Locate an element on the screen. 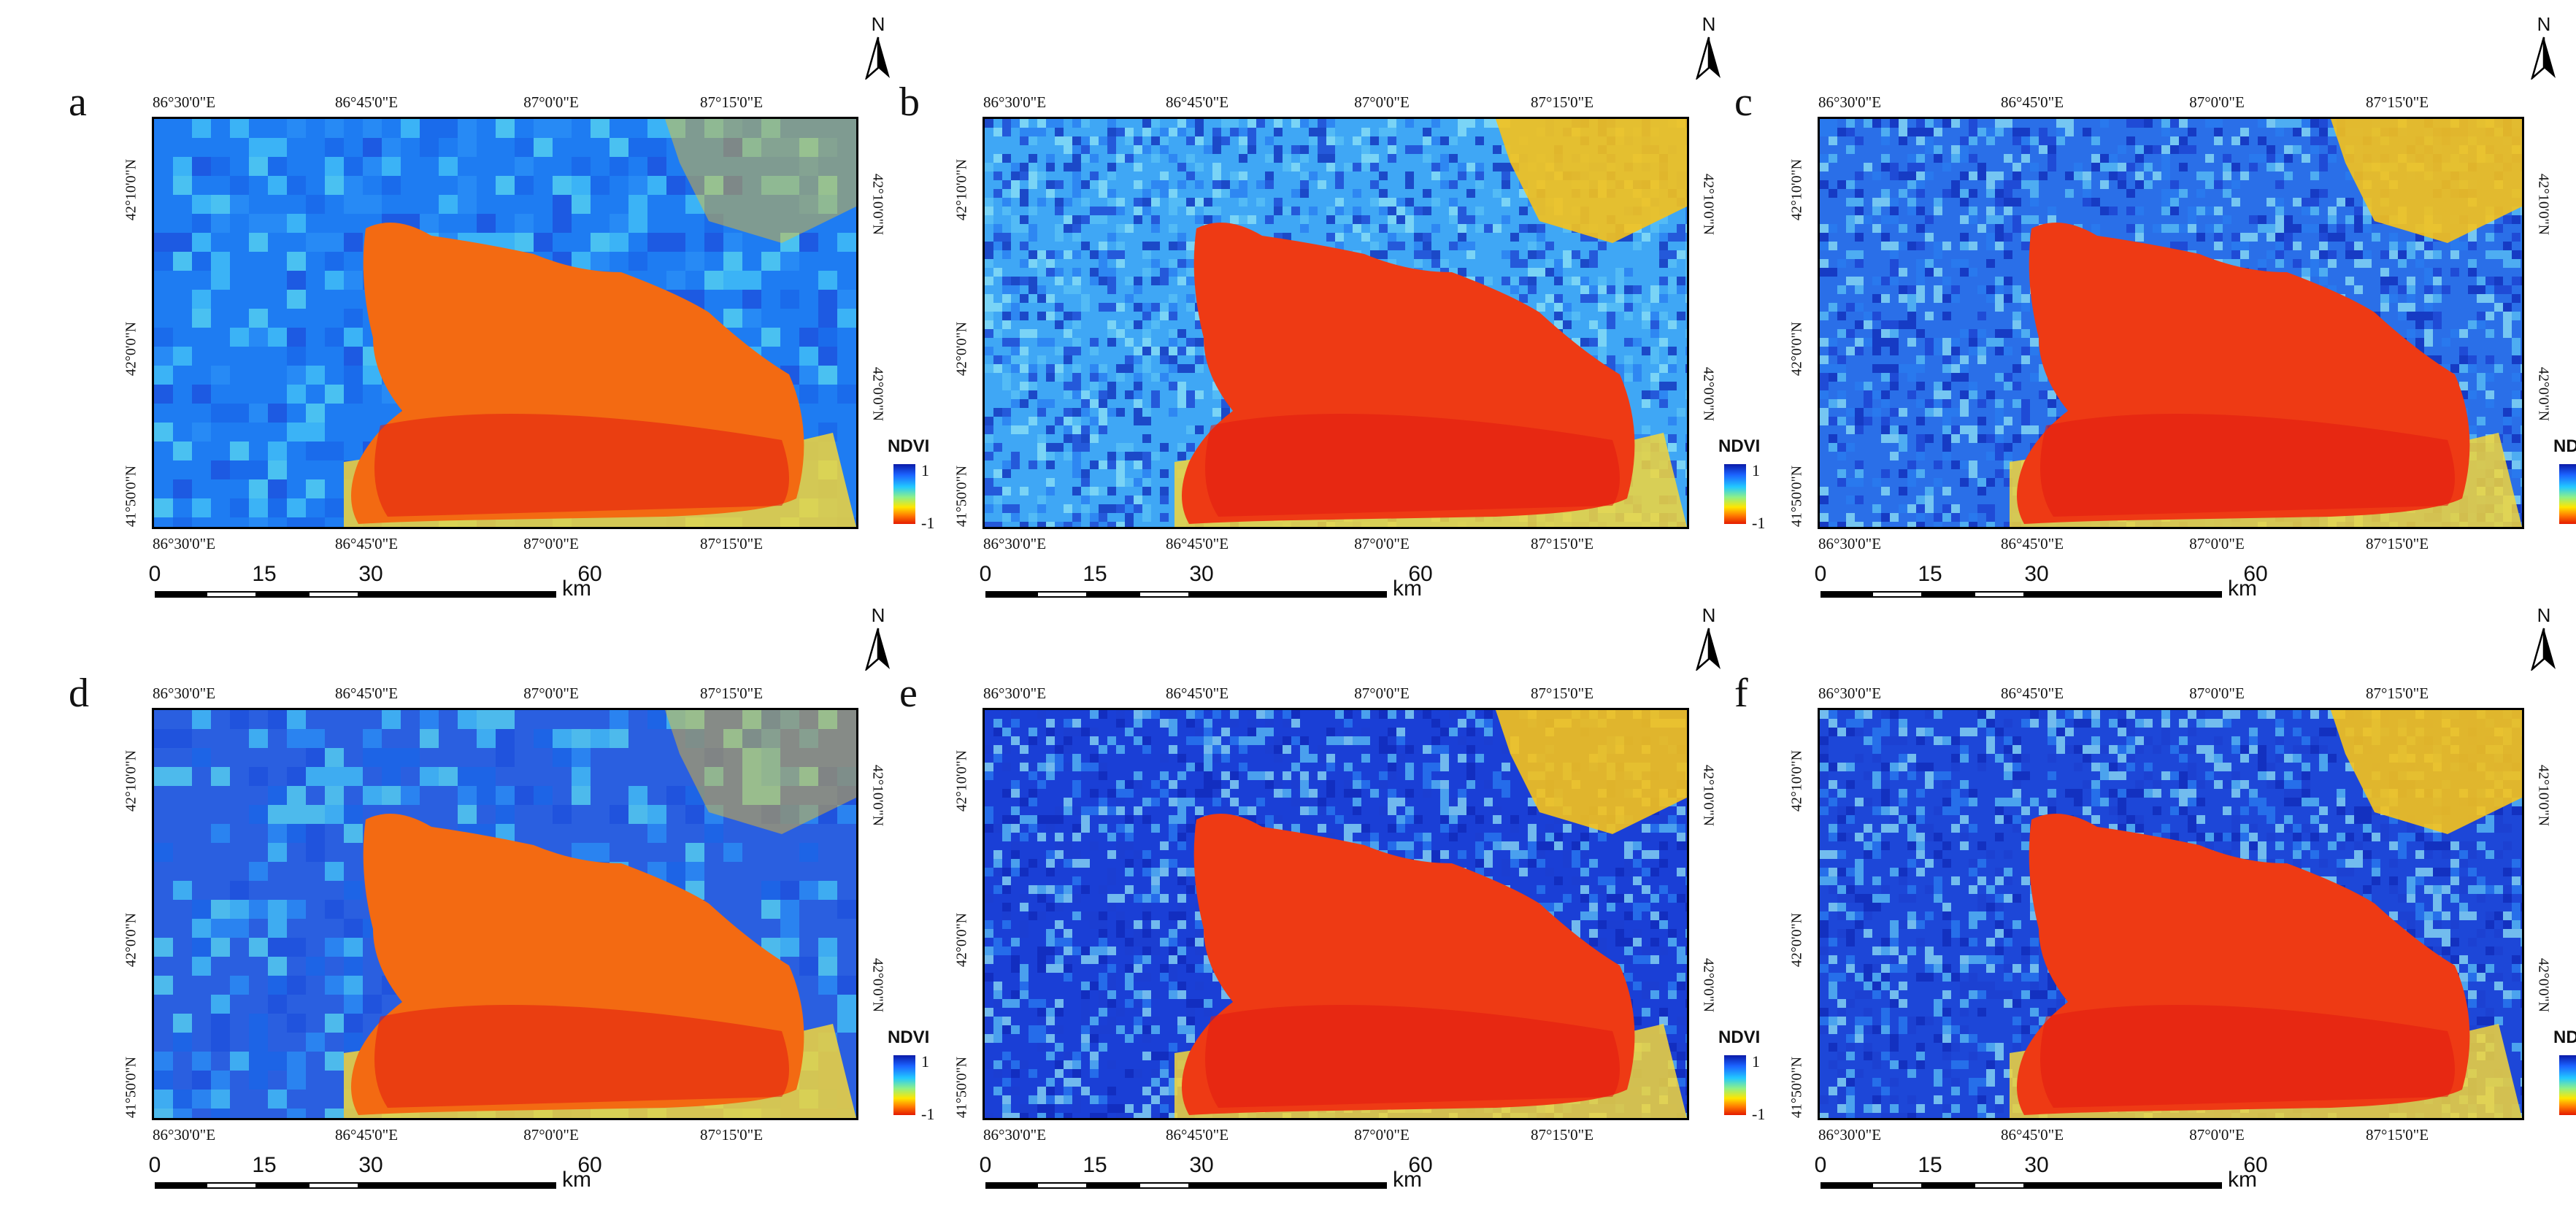  panel-letter: d is located at coordinates (79, 693).